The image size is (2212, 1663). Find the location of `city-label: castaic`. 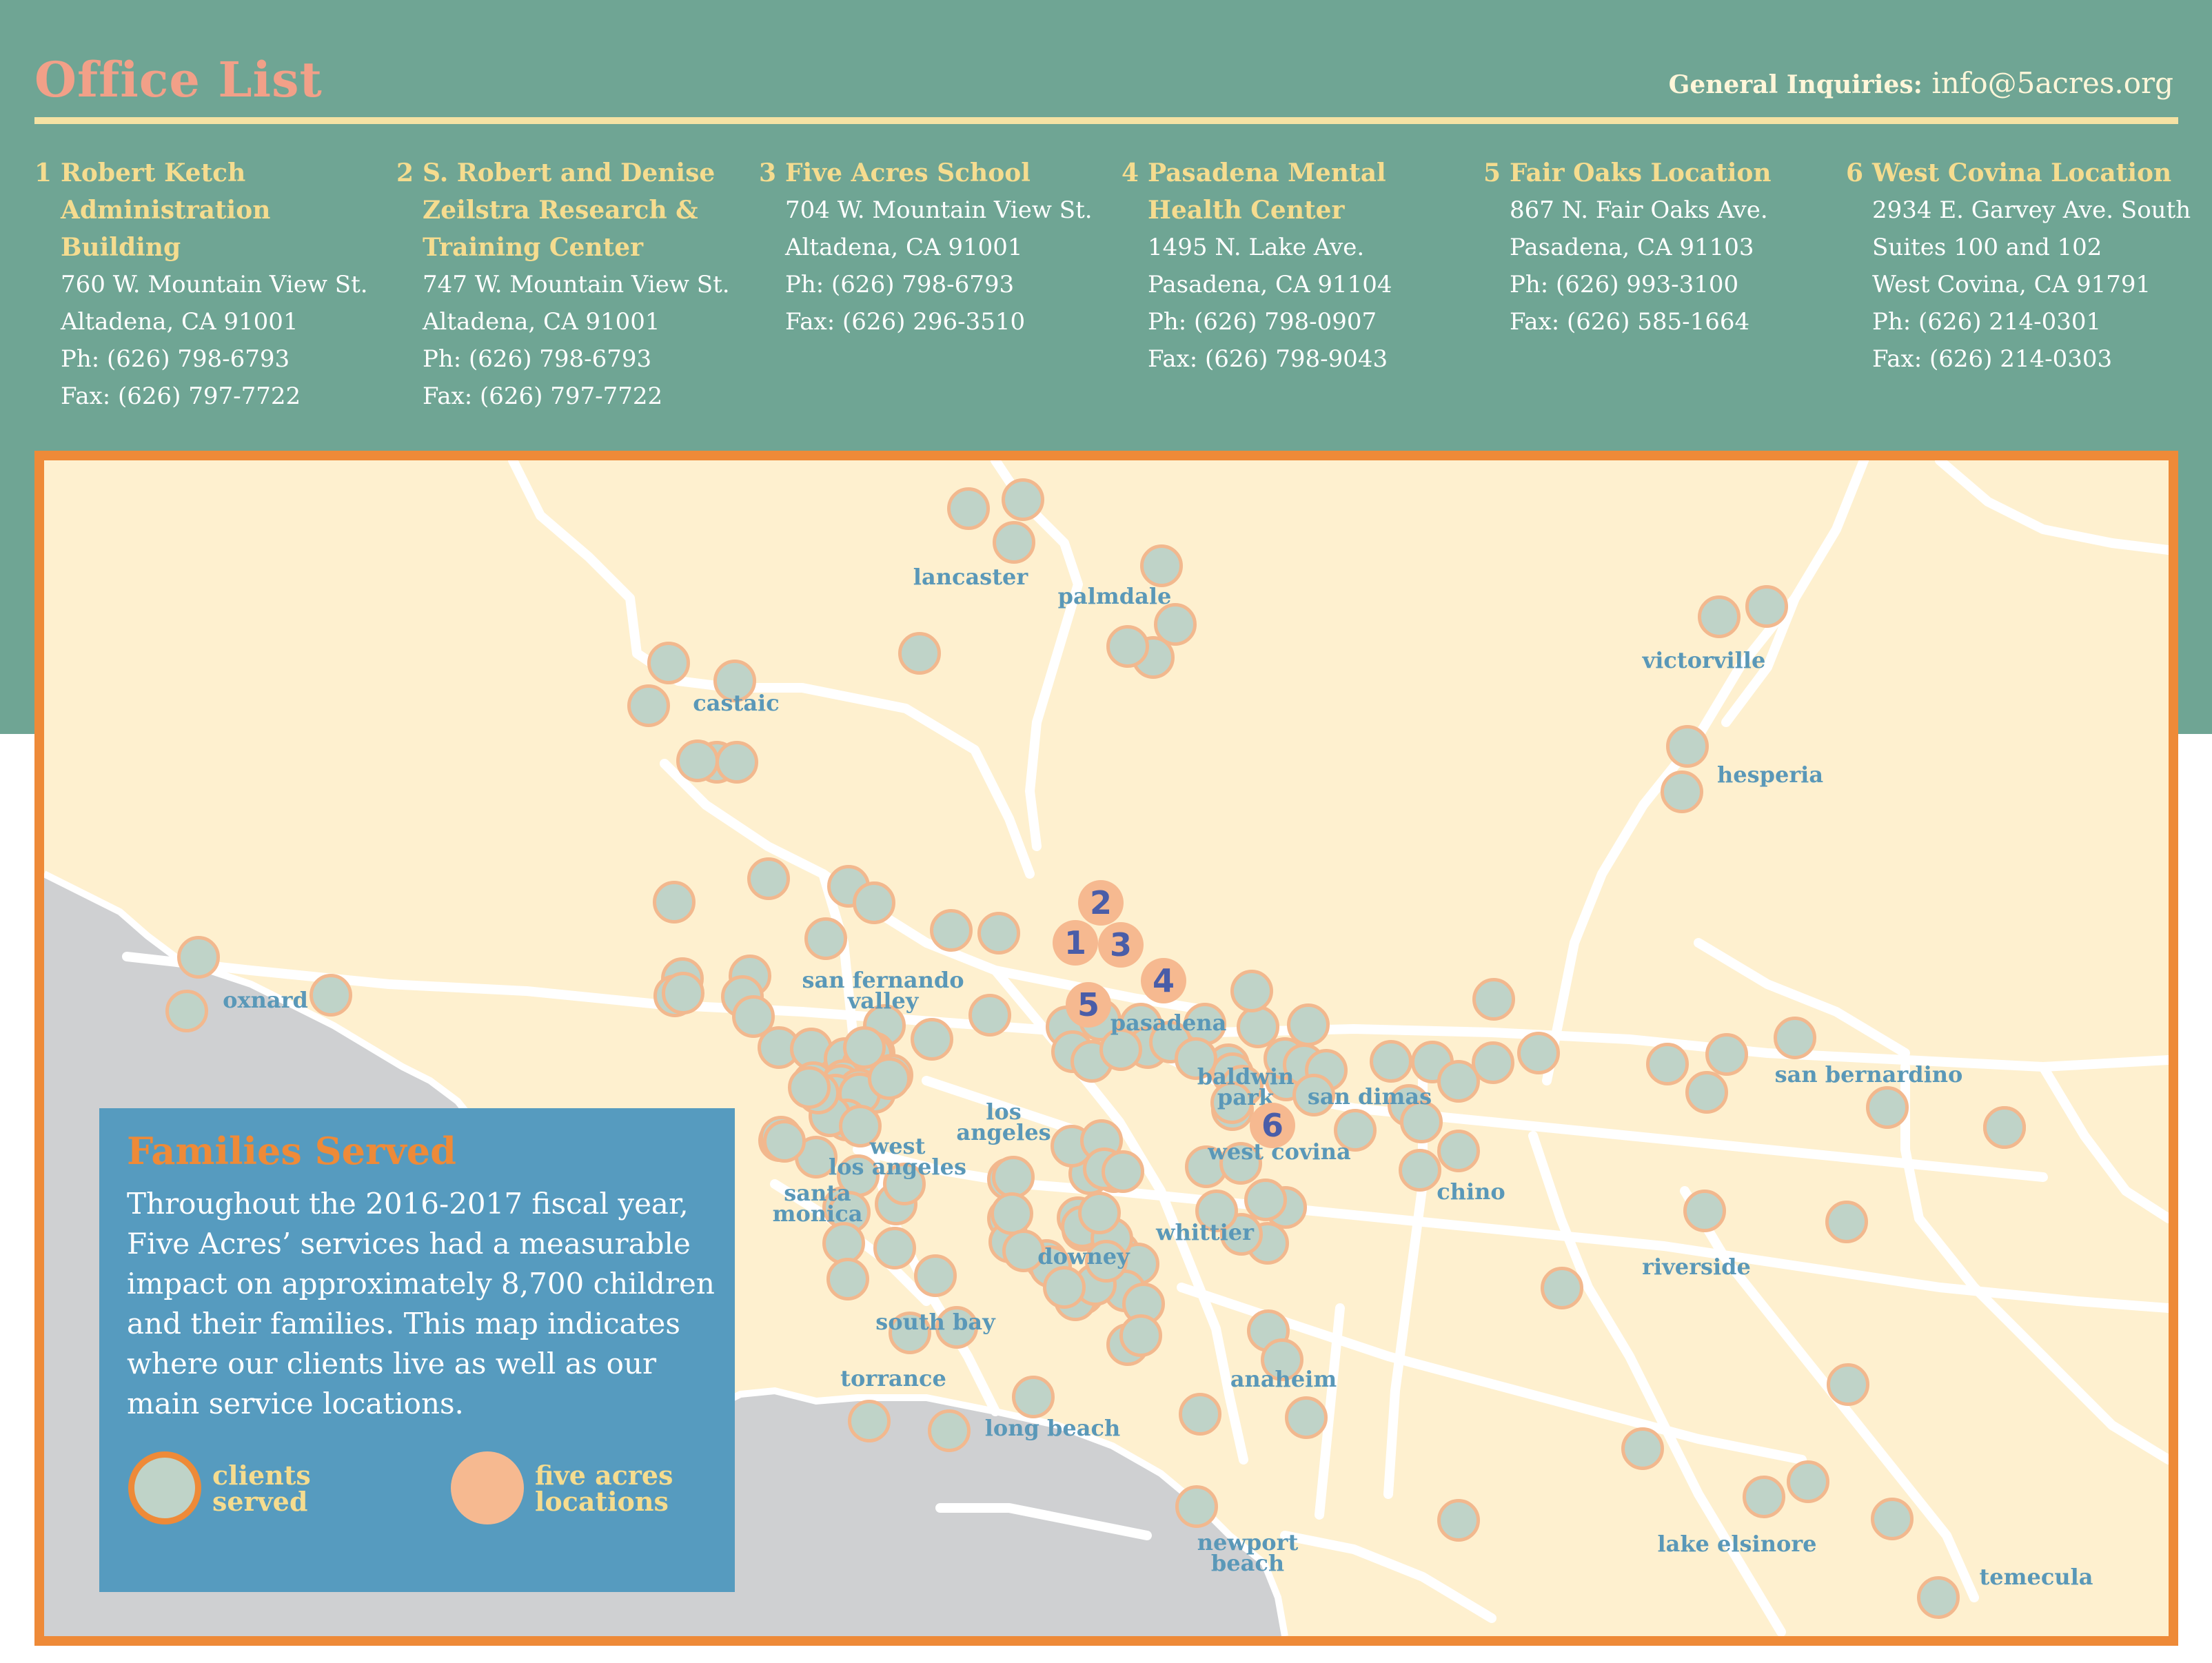

city-label: castaic is located at coordinates (736, 703).